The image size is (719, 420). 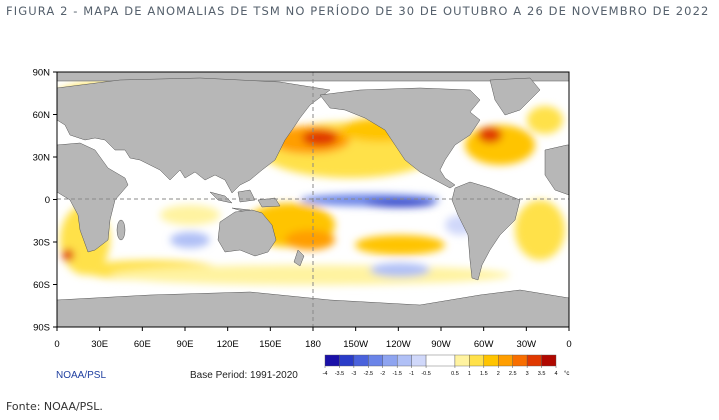 What do you see at coordinates (41, 328) in the screenshot?
I see `lat-tick-label: 90S` at bounding box center [41, 328].